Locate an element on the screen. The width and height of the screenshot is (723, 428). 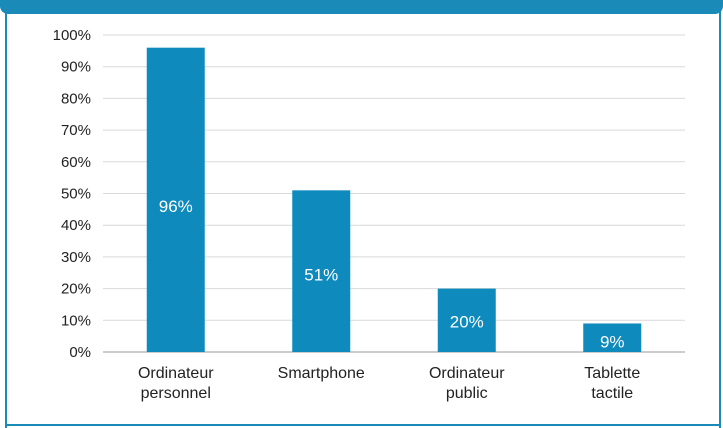
y-tick-label: 90% is located at coordinates (76, 67).